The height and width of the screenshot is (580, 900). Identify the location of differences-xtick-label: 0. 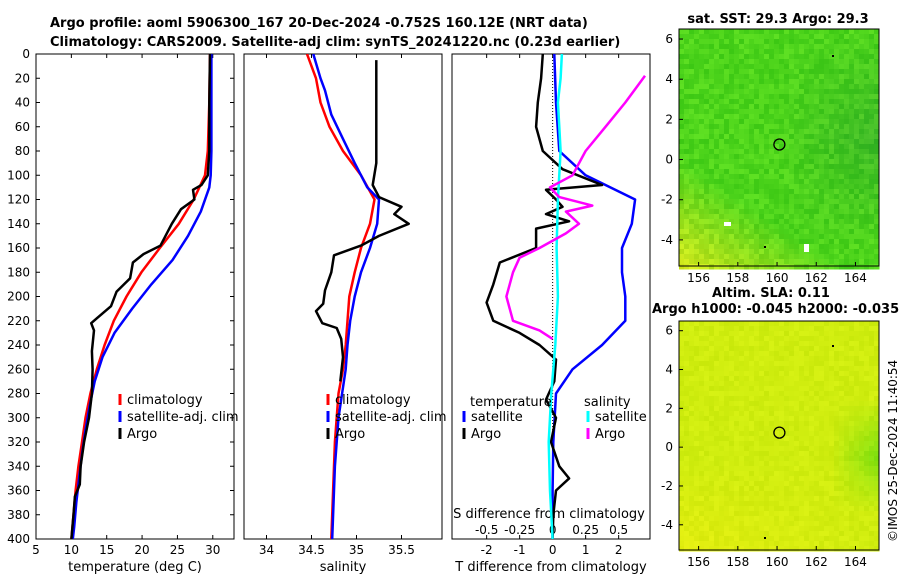
(553, 550).